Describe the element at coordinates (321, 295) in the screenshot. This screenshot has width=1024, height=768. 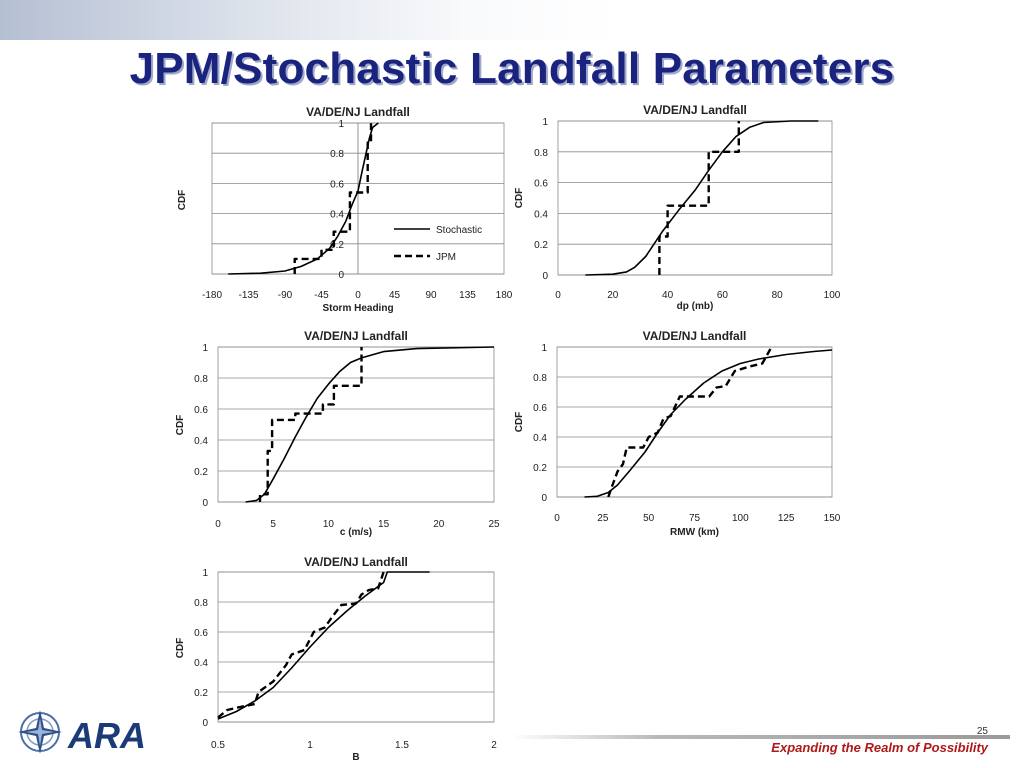
I see `x-tick-label: -45` at that location.